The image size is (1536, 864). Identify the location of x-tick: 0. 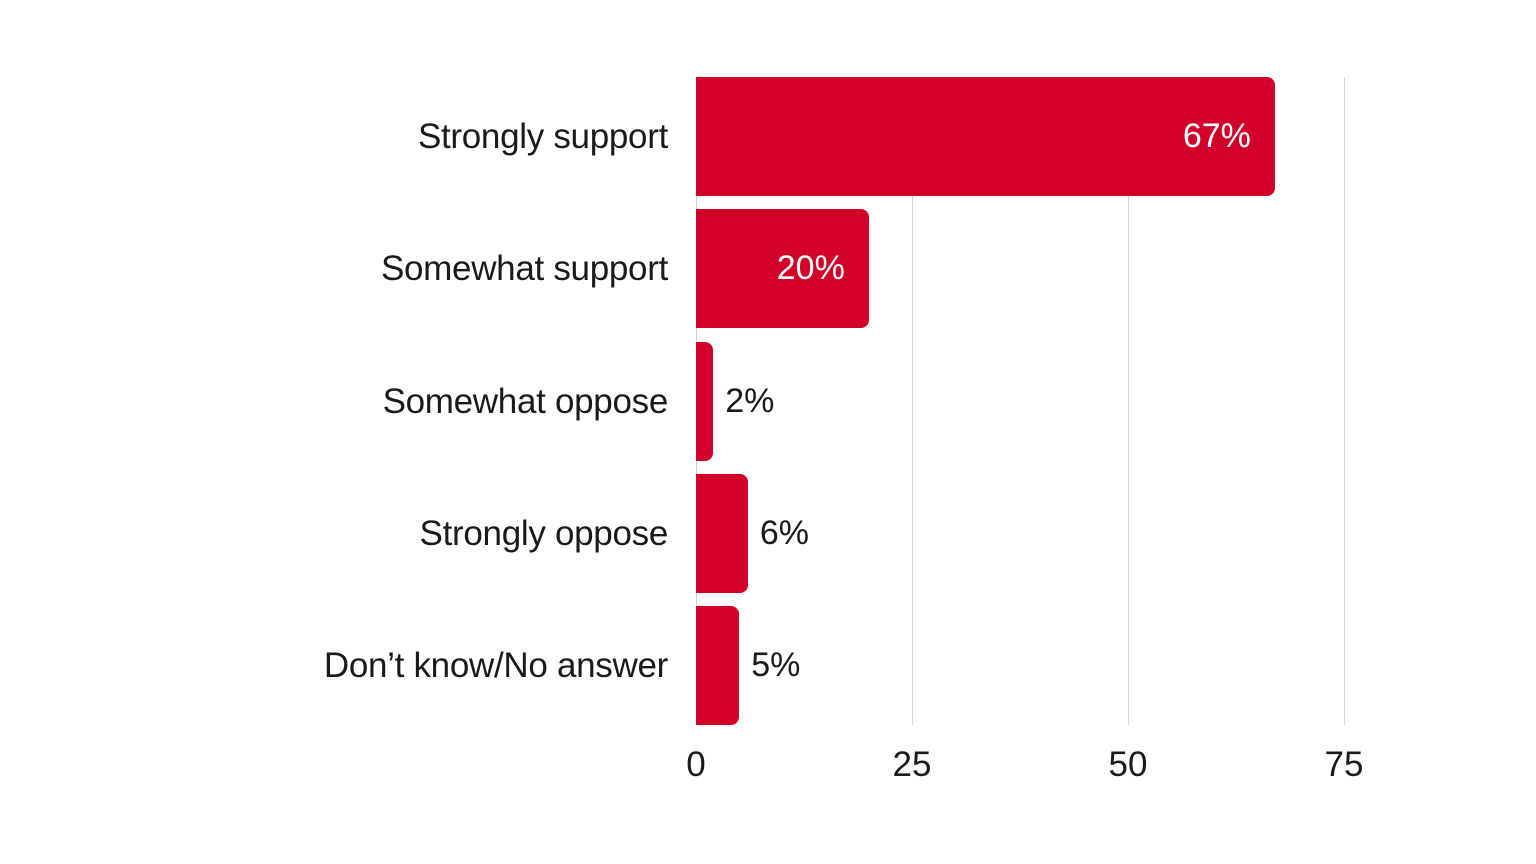
(696, 764).